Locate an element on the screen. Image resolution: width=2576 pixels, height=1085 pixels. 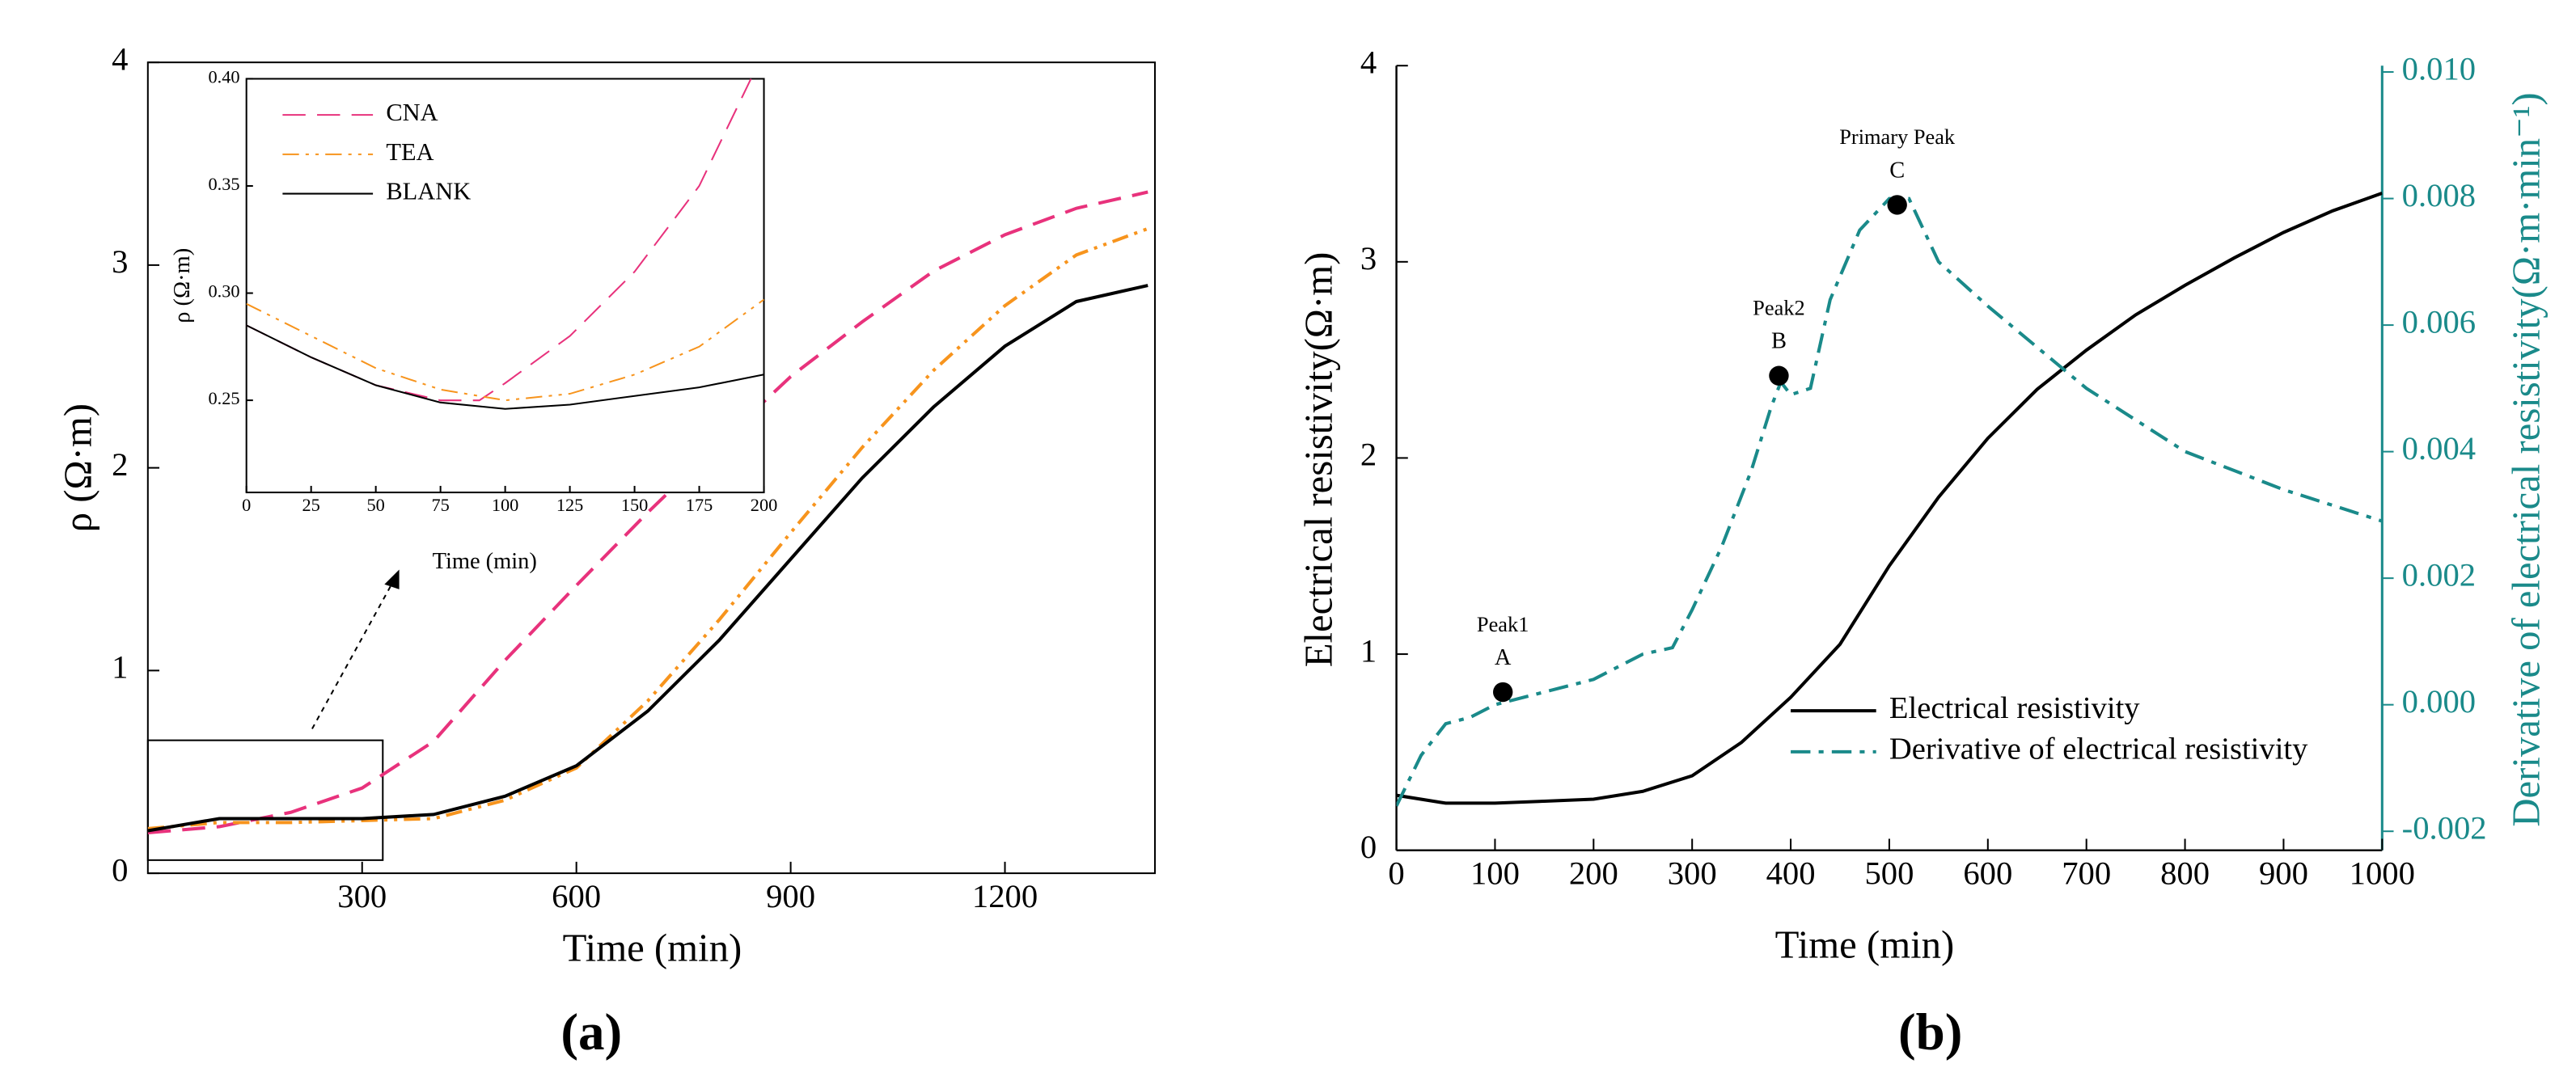
x-tick-label: 500 is located at coordinates (1889, 873).